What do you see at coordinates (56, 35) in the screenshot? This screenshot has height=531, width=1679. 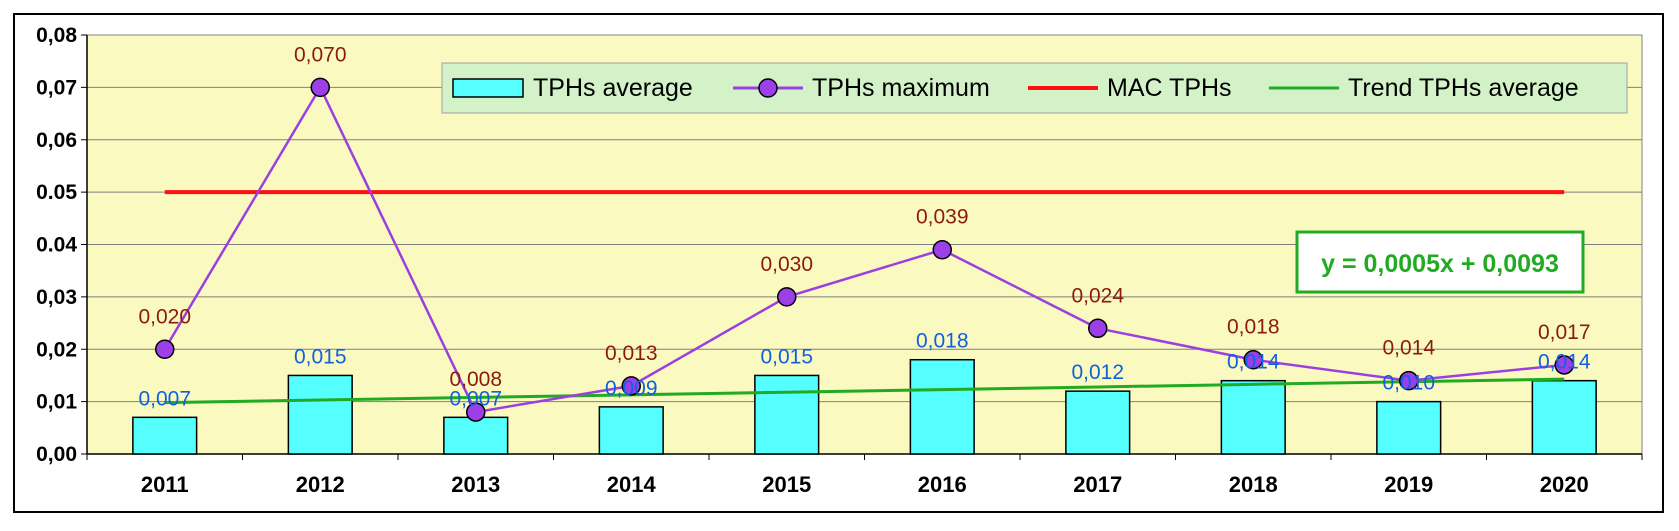 I see `y-tick-label: 0,08` at bounding box center [56, 35].